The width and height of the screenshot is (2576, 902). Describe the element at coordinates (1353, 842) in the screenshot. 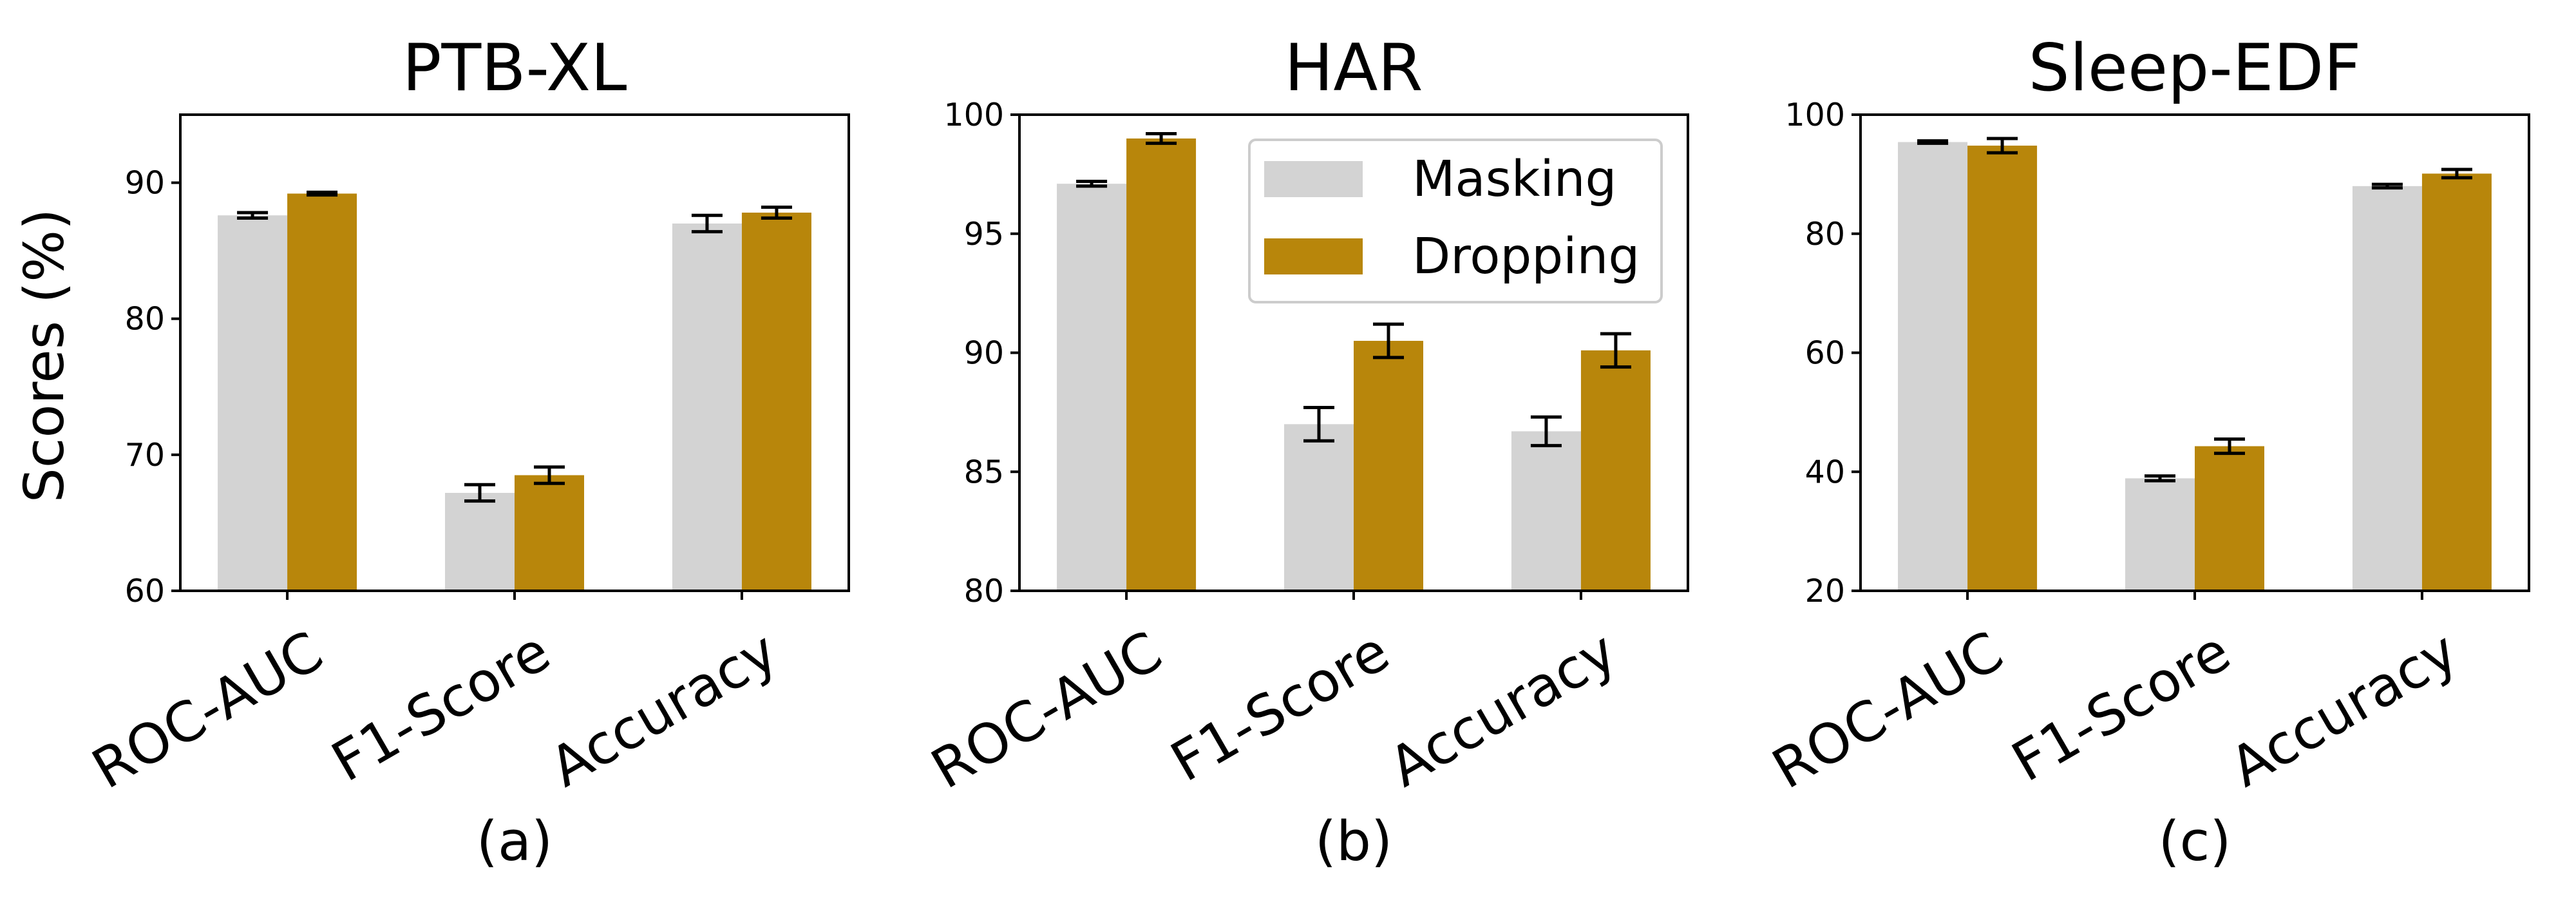

I see `panel-caption: (b)` at that location.